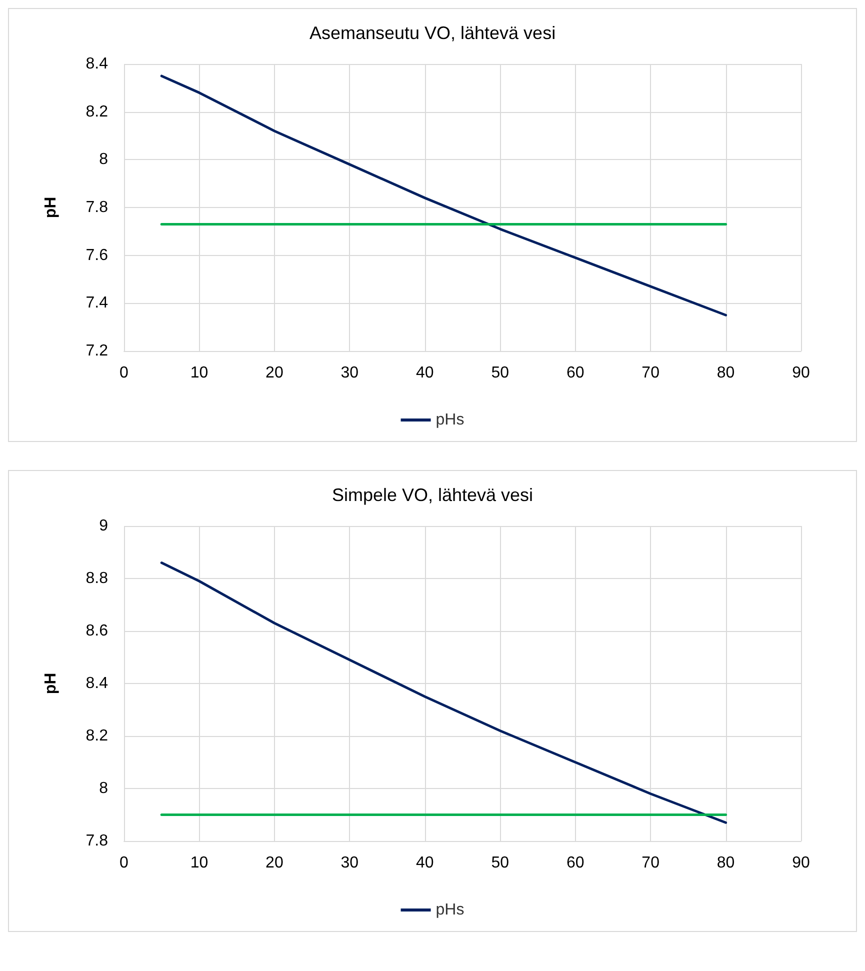 The image size is (865, 971). I want to click on y-tick-label: 7.2, so click(97, 351).